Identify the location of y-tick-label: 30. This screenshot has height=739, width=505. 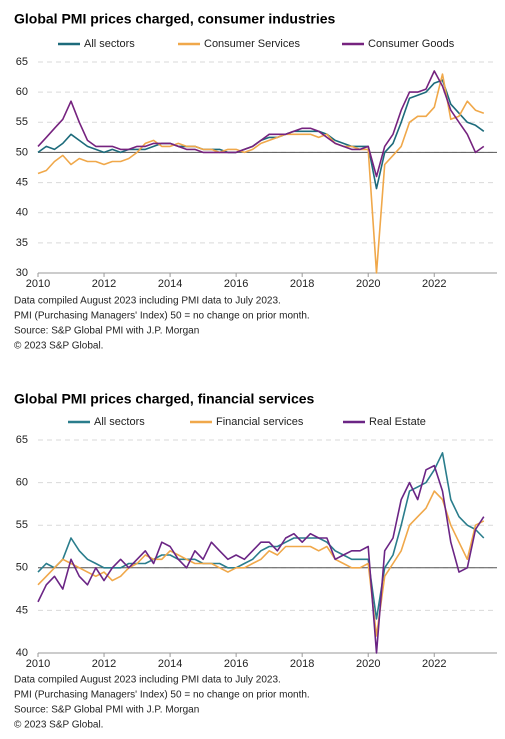
(22, 273).